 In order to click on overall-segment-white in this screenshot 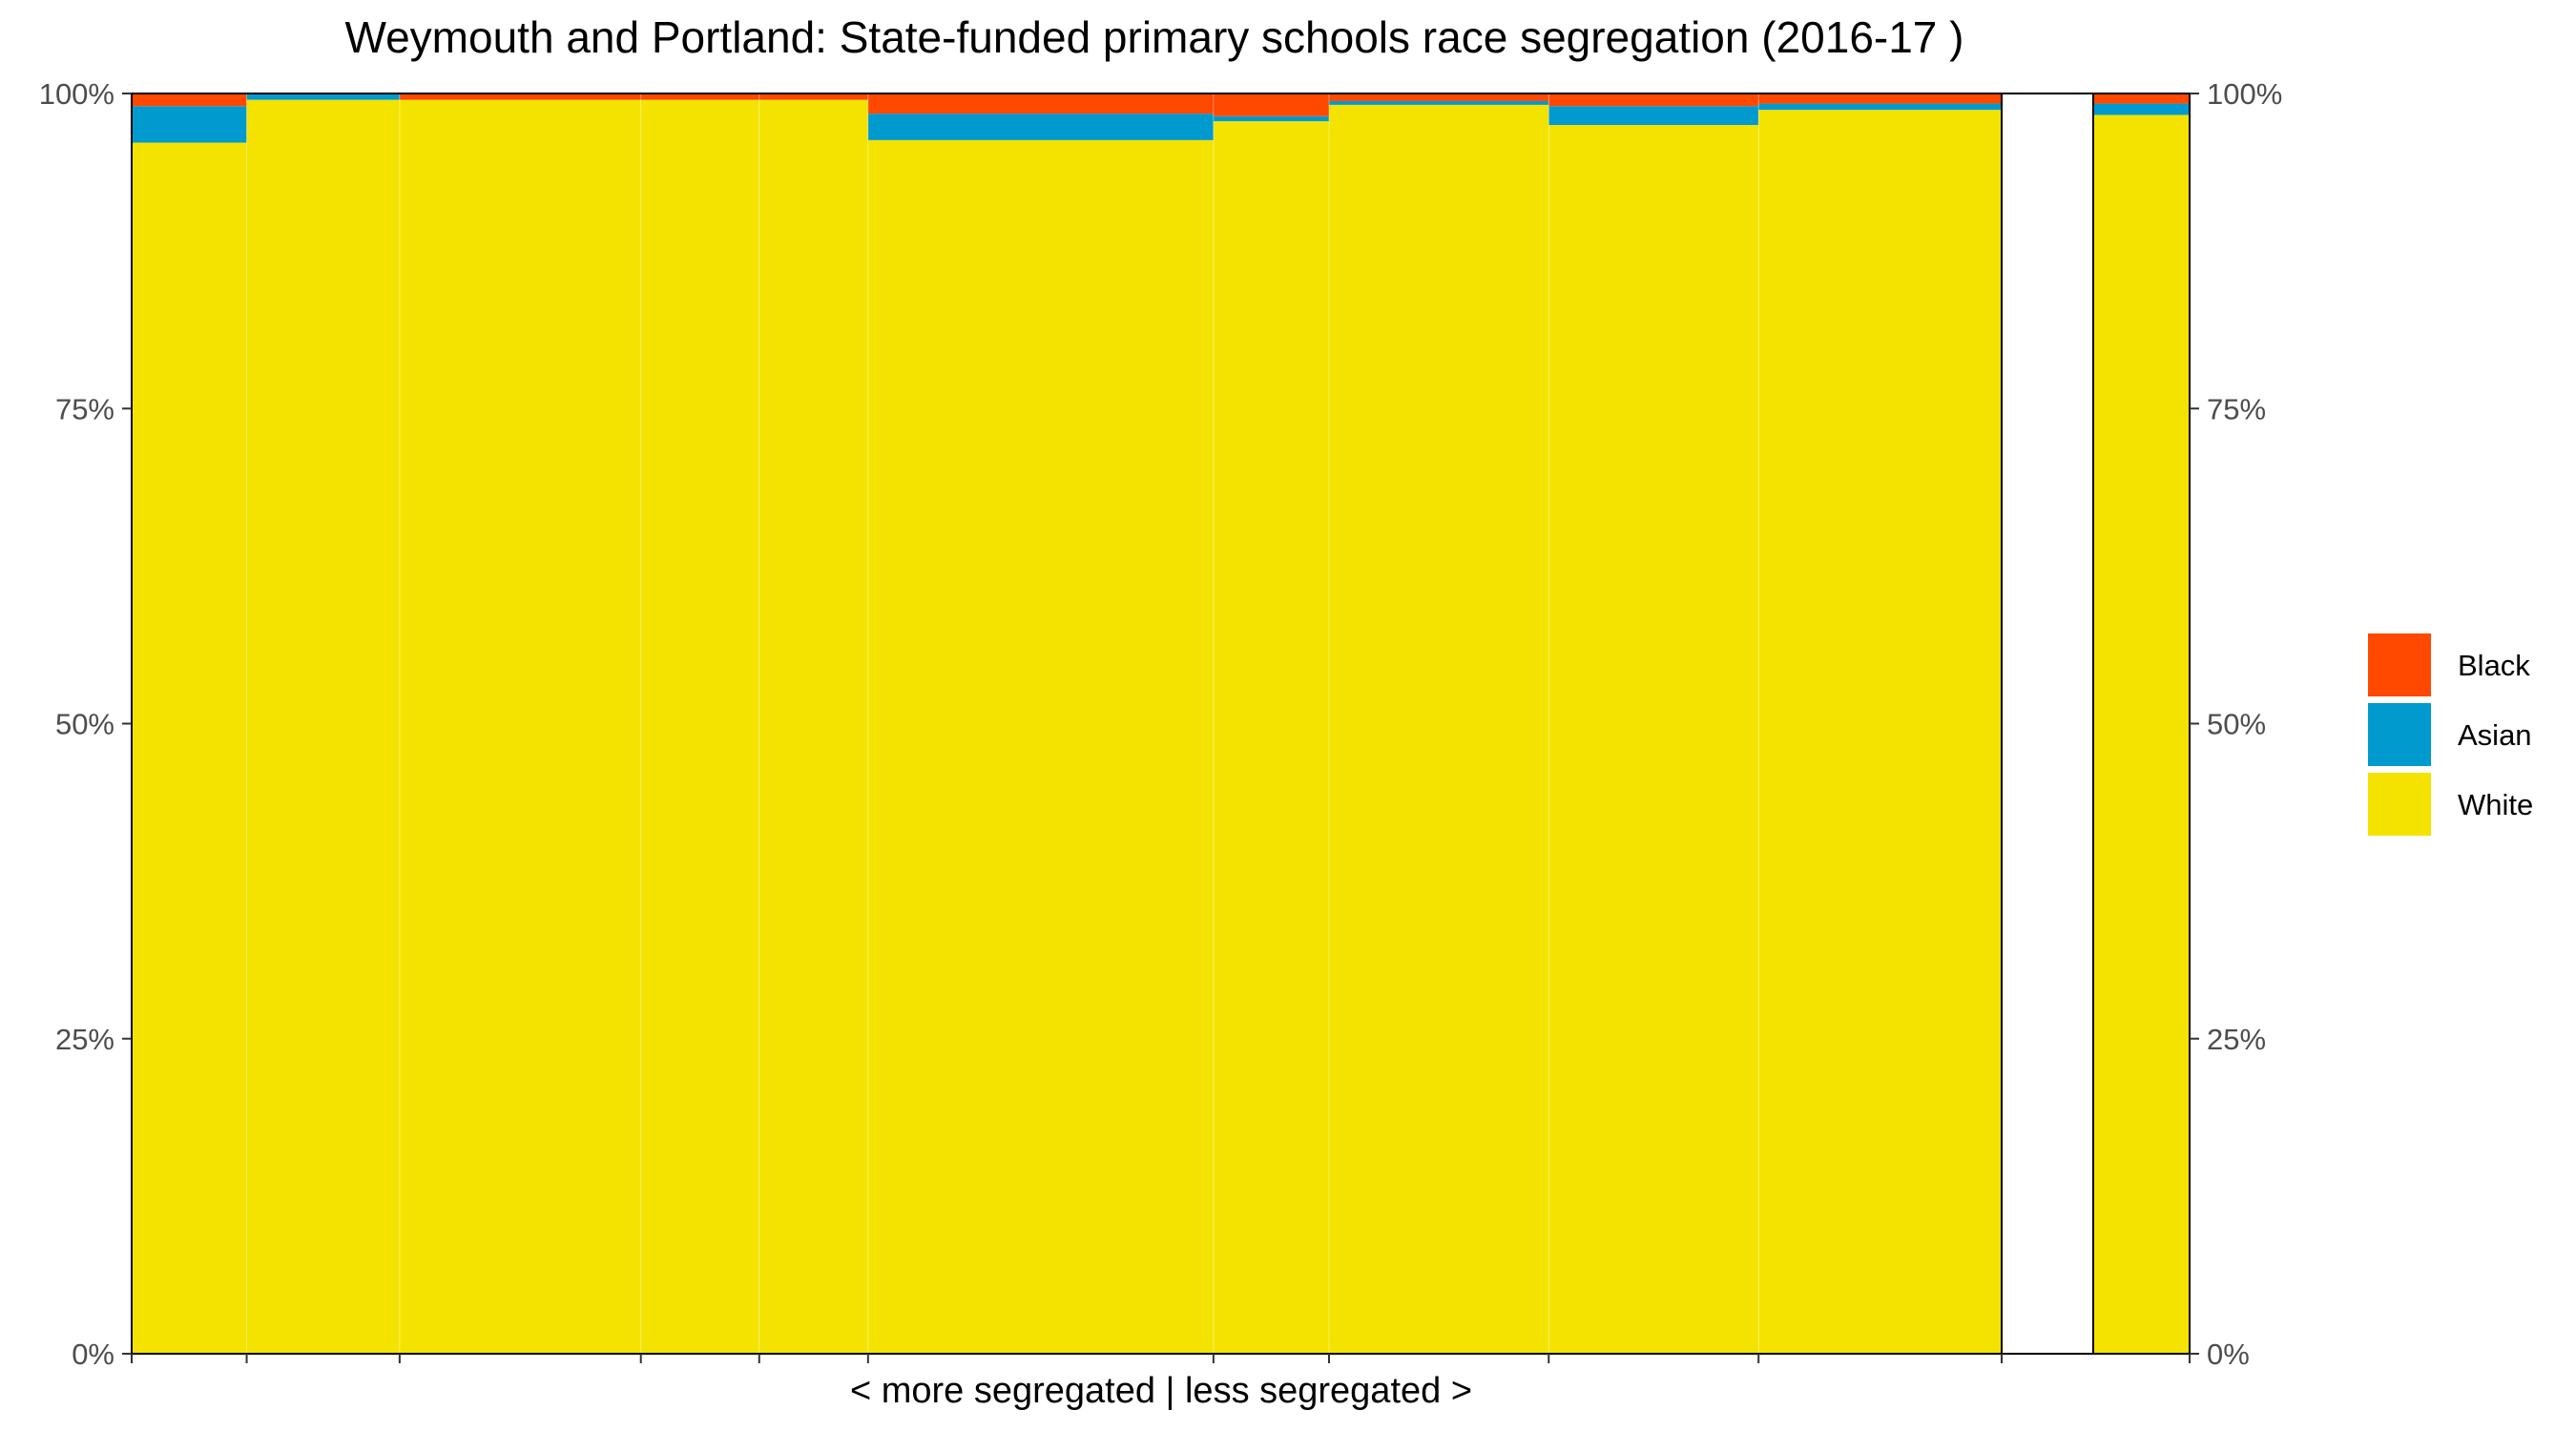, I will do `click(2141, 734)`.